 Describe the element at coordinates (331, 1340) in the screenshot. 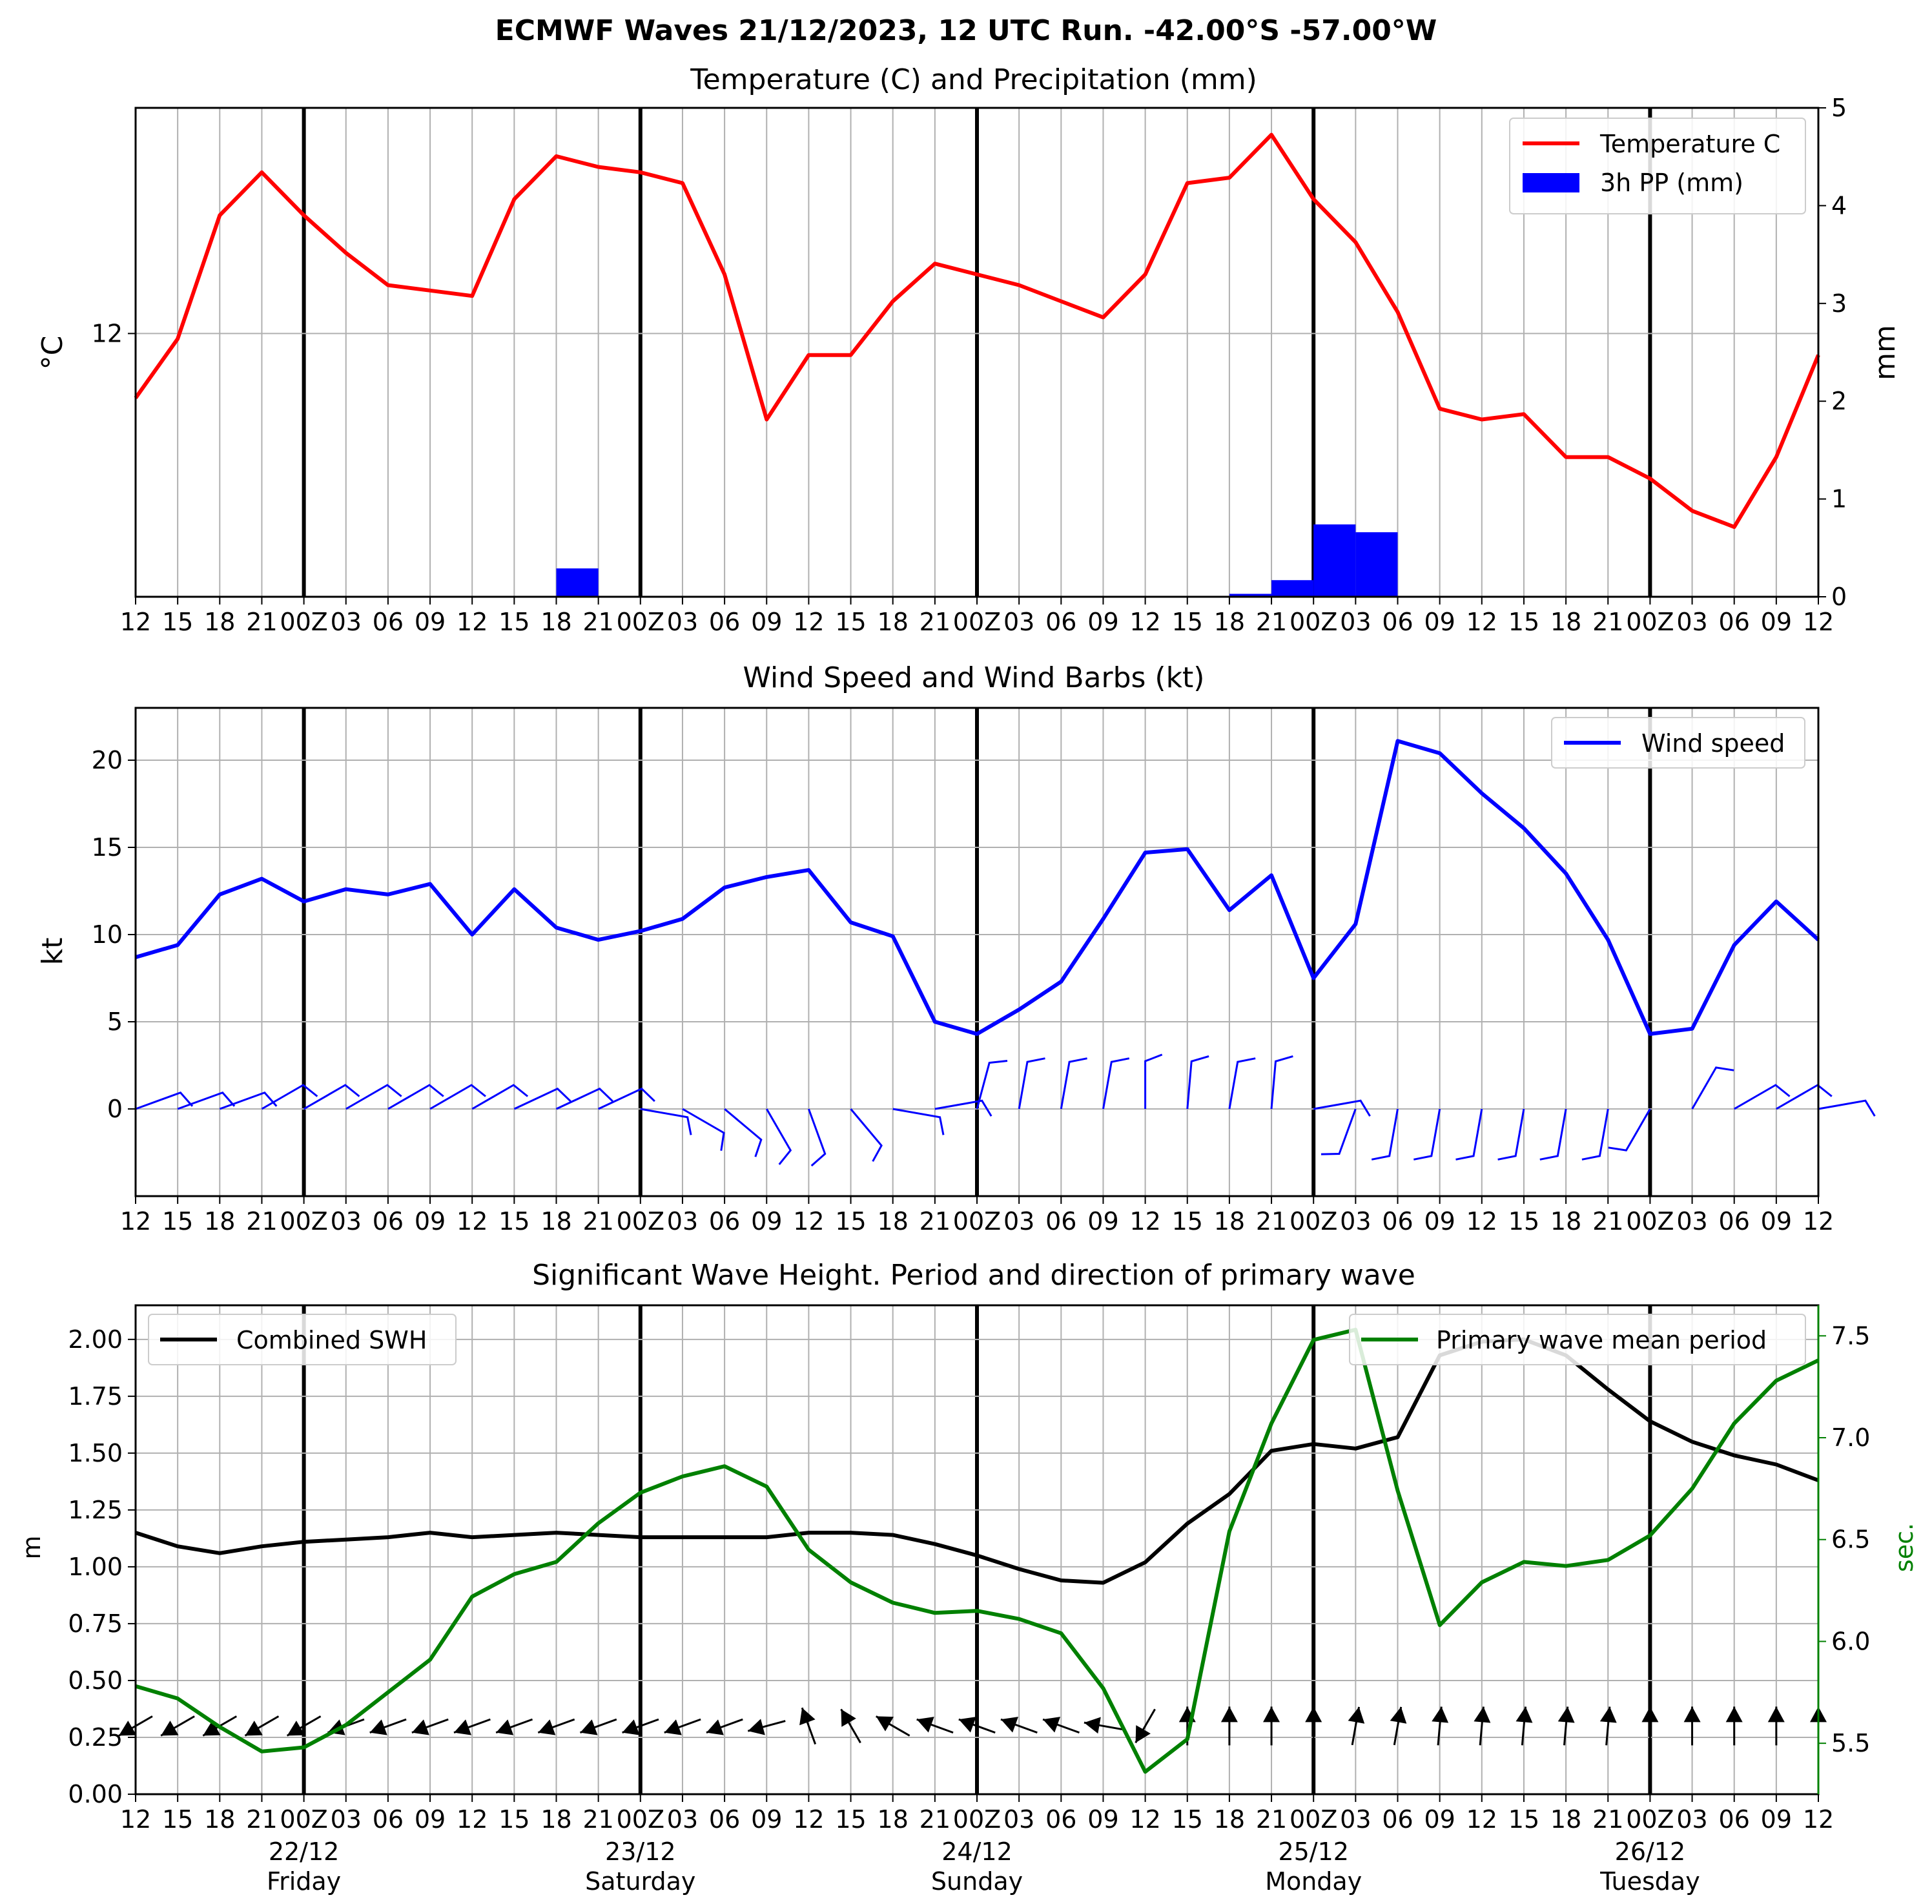

I see `legend-label-swh: Combined SWH` at that location.